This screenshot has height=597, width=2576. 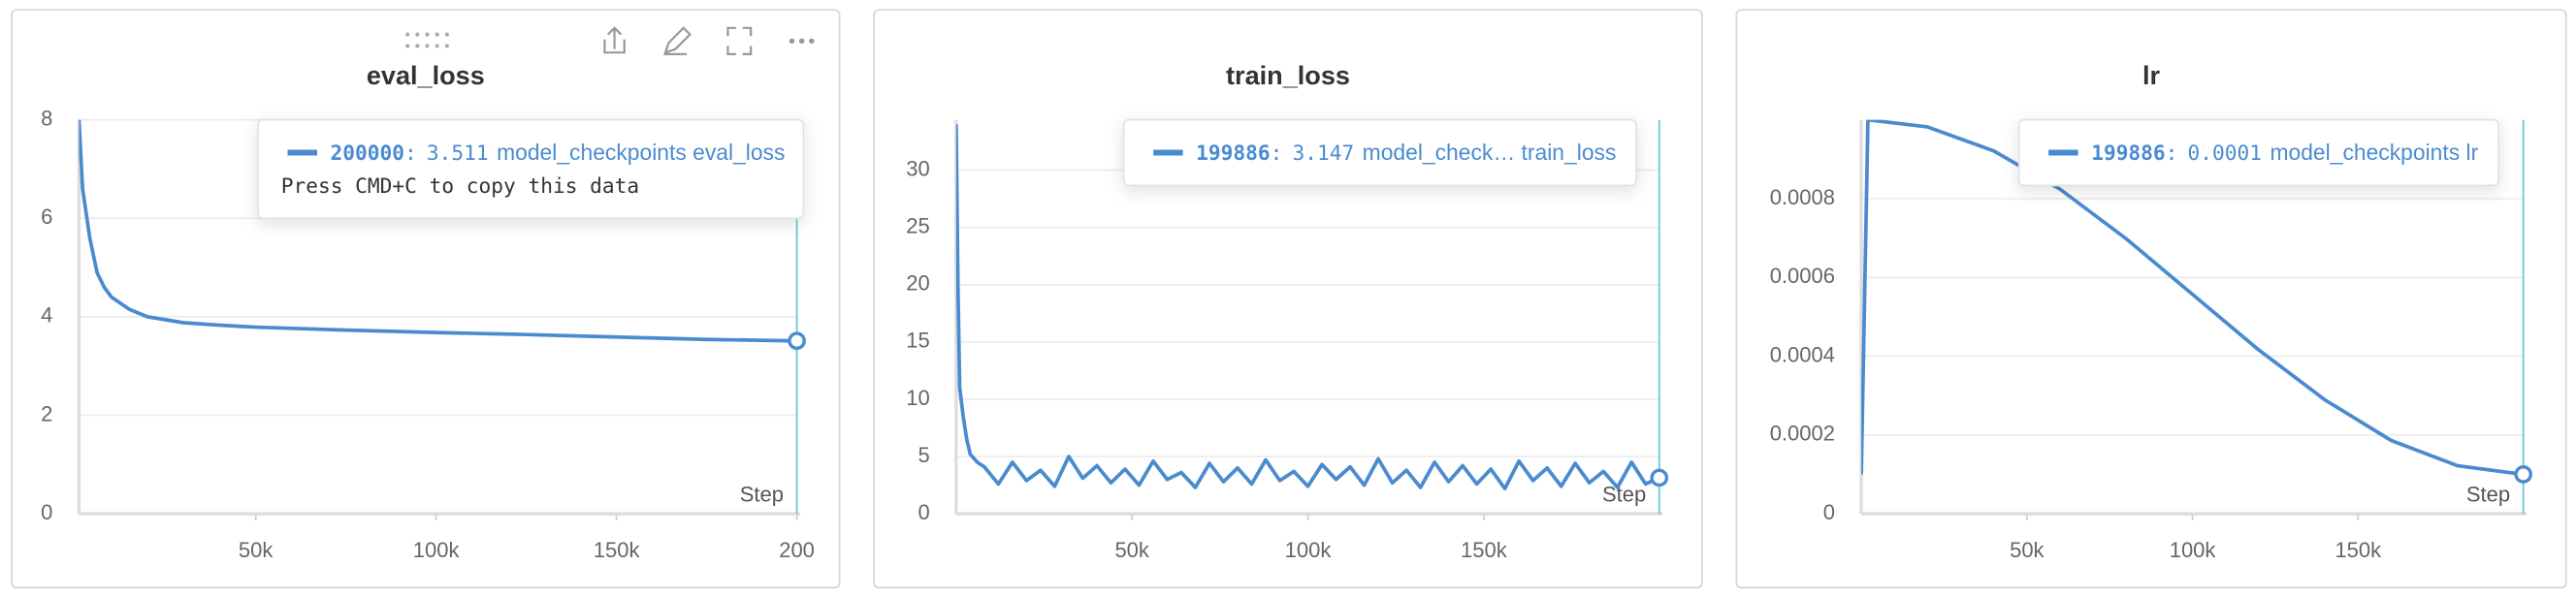 I want to click on fullscreen-icon, so click(x=739, y=40).